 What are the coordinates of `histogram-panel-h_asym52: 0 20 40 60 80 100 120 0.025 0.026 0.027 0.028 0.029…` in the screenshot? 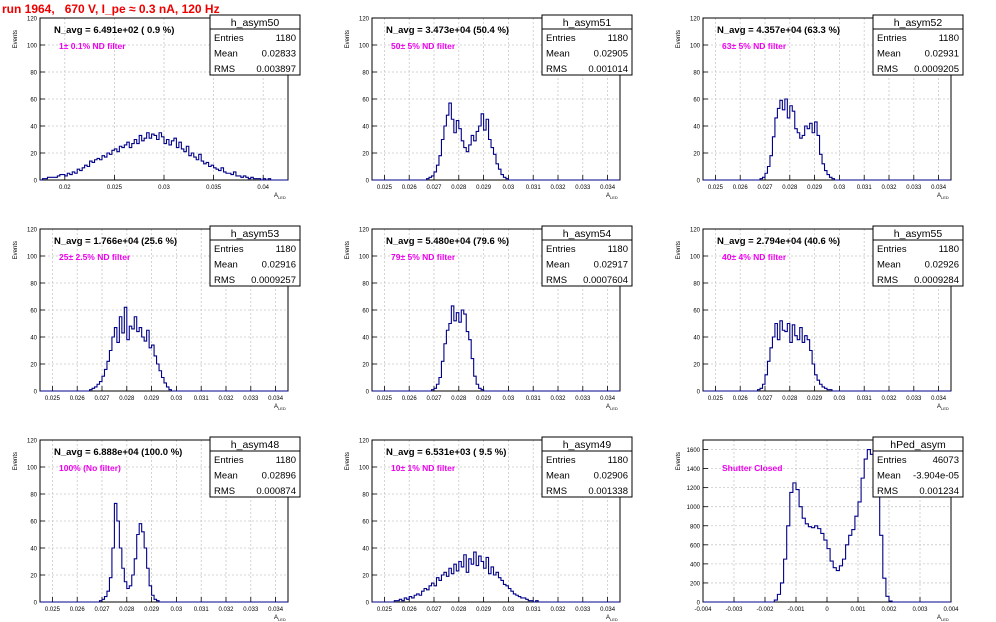 It's located at (820, 107).